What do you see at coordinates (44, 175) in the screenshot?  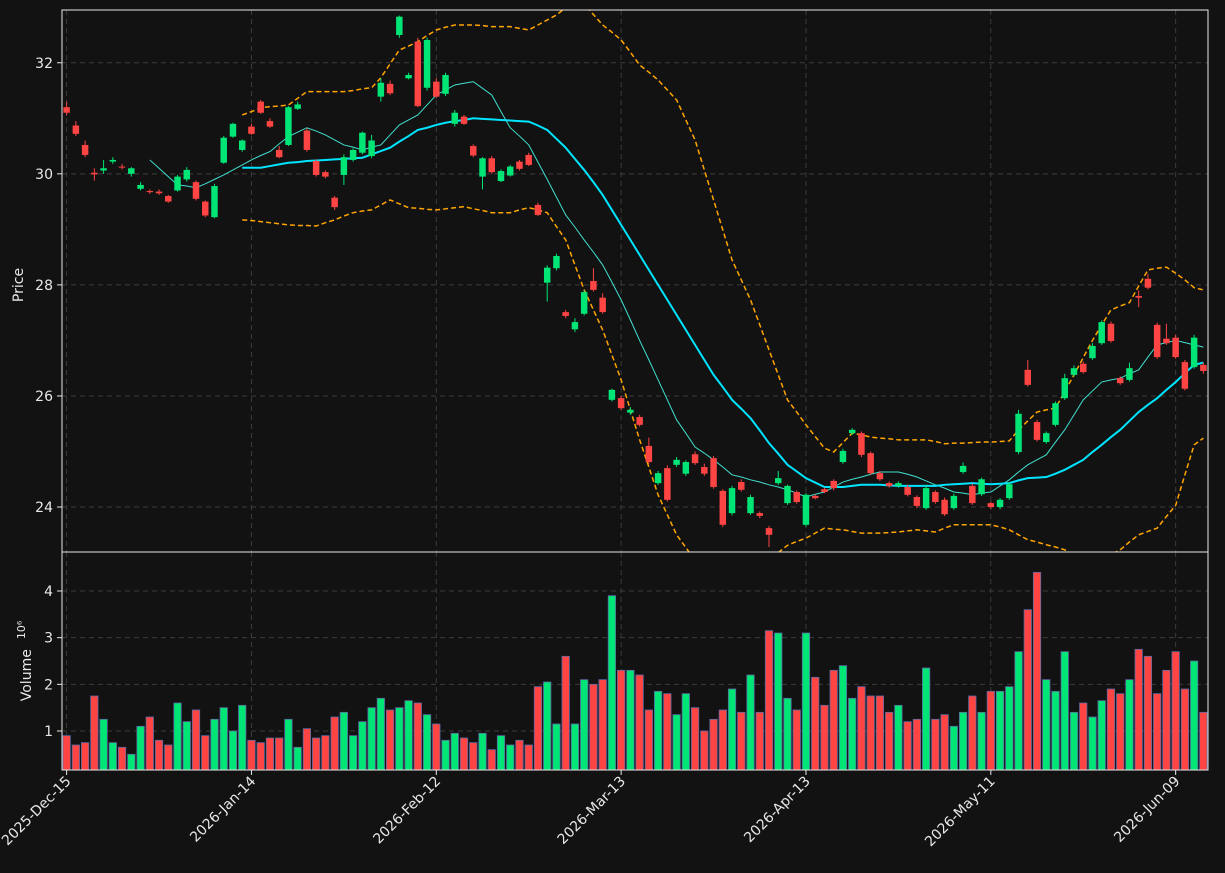 I see `y-tick-label: 30` at bounding box center [44, 175].